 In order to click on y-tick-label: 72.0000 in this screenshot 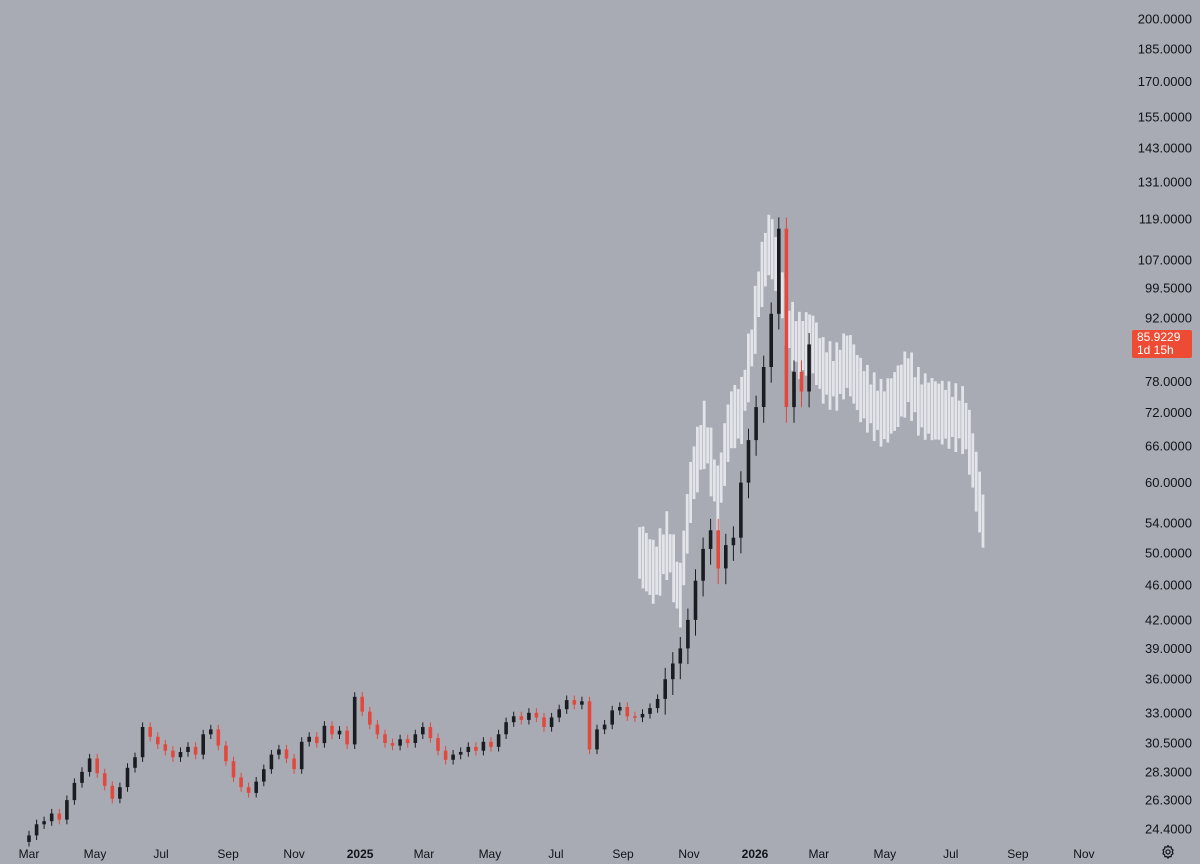, I will do `click(1168, 412)`.